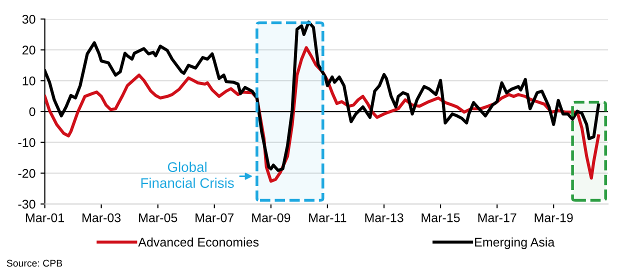  What do you see at coordinates (101, 217) in the screenshot?
I see `x-tick-label: Mar-03` at bounding box center [101, 217].